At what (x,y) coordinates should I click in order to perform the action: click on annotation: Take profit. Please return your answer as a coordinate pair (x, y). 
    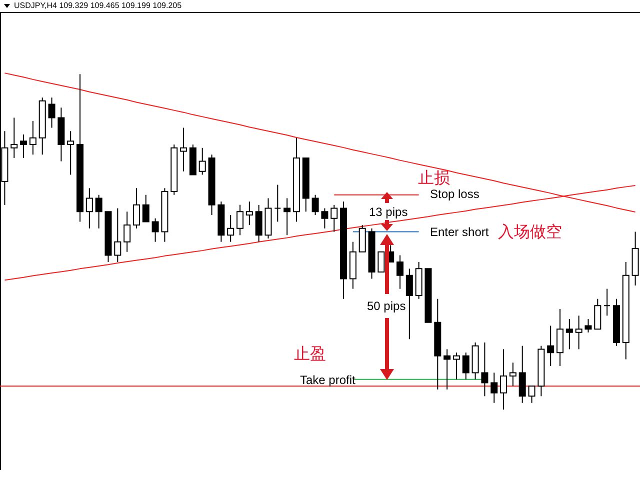
    Looking at the image, I should click on (328, 380).